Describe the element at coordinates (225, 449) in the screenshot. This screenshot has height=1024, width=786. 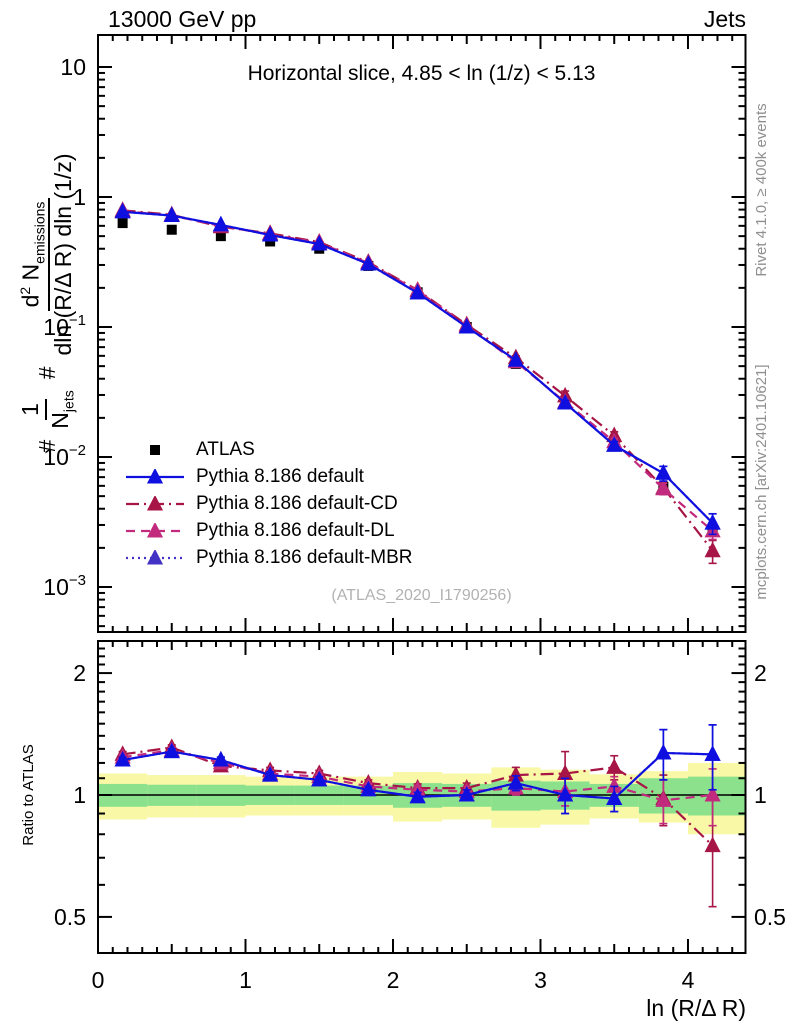
I see `legend-label: ATLAS` at that location.